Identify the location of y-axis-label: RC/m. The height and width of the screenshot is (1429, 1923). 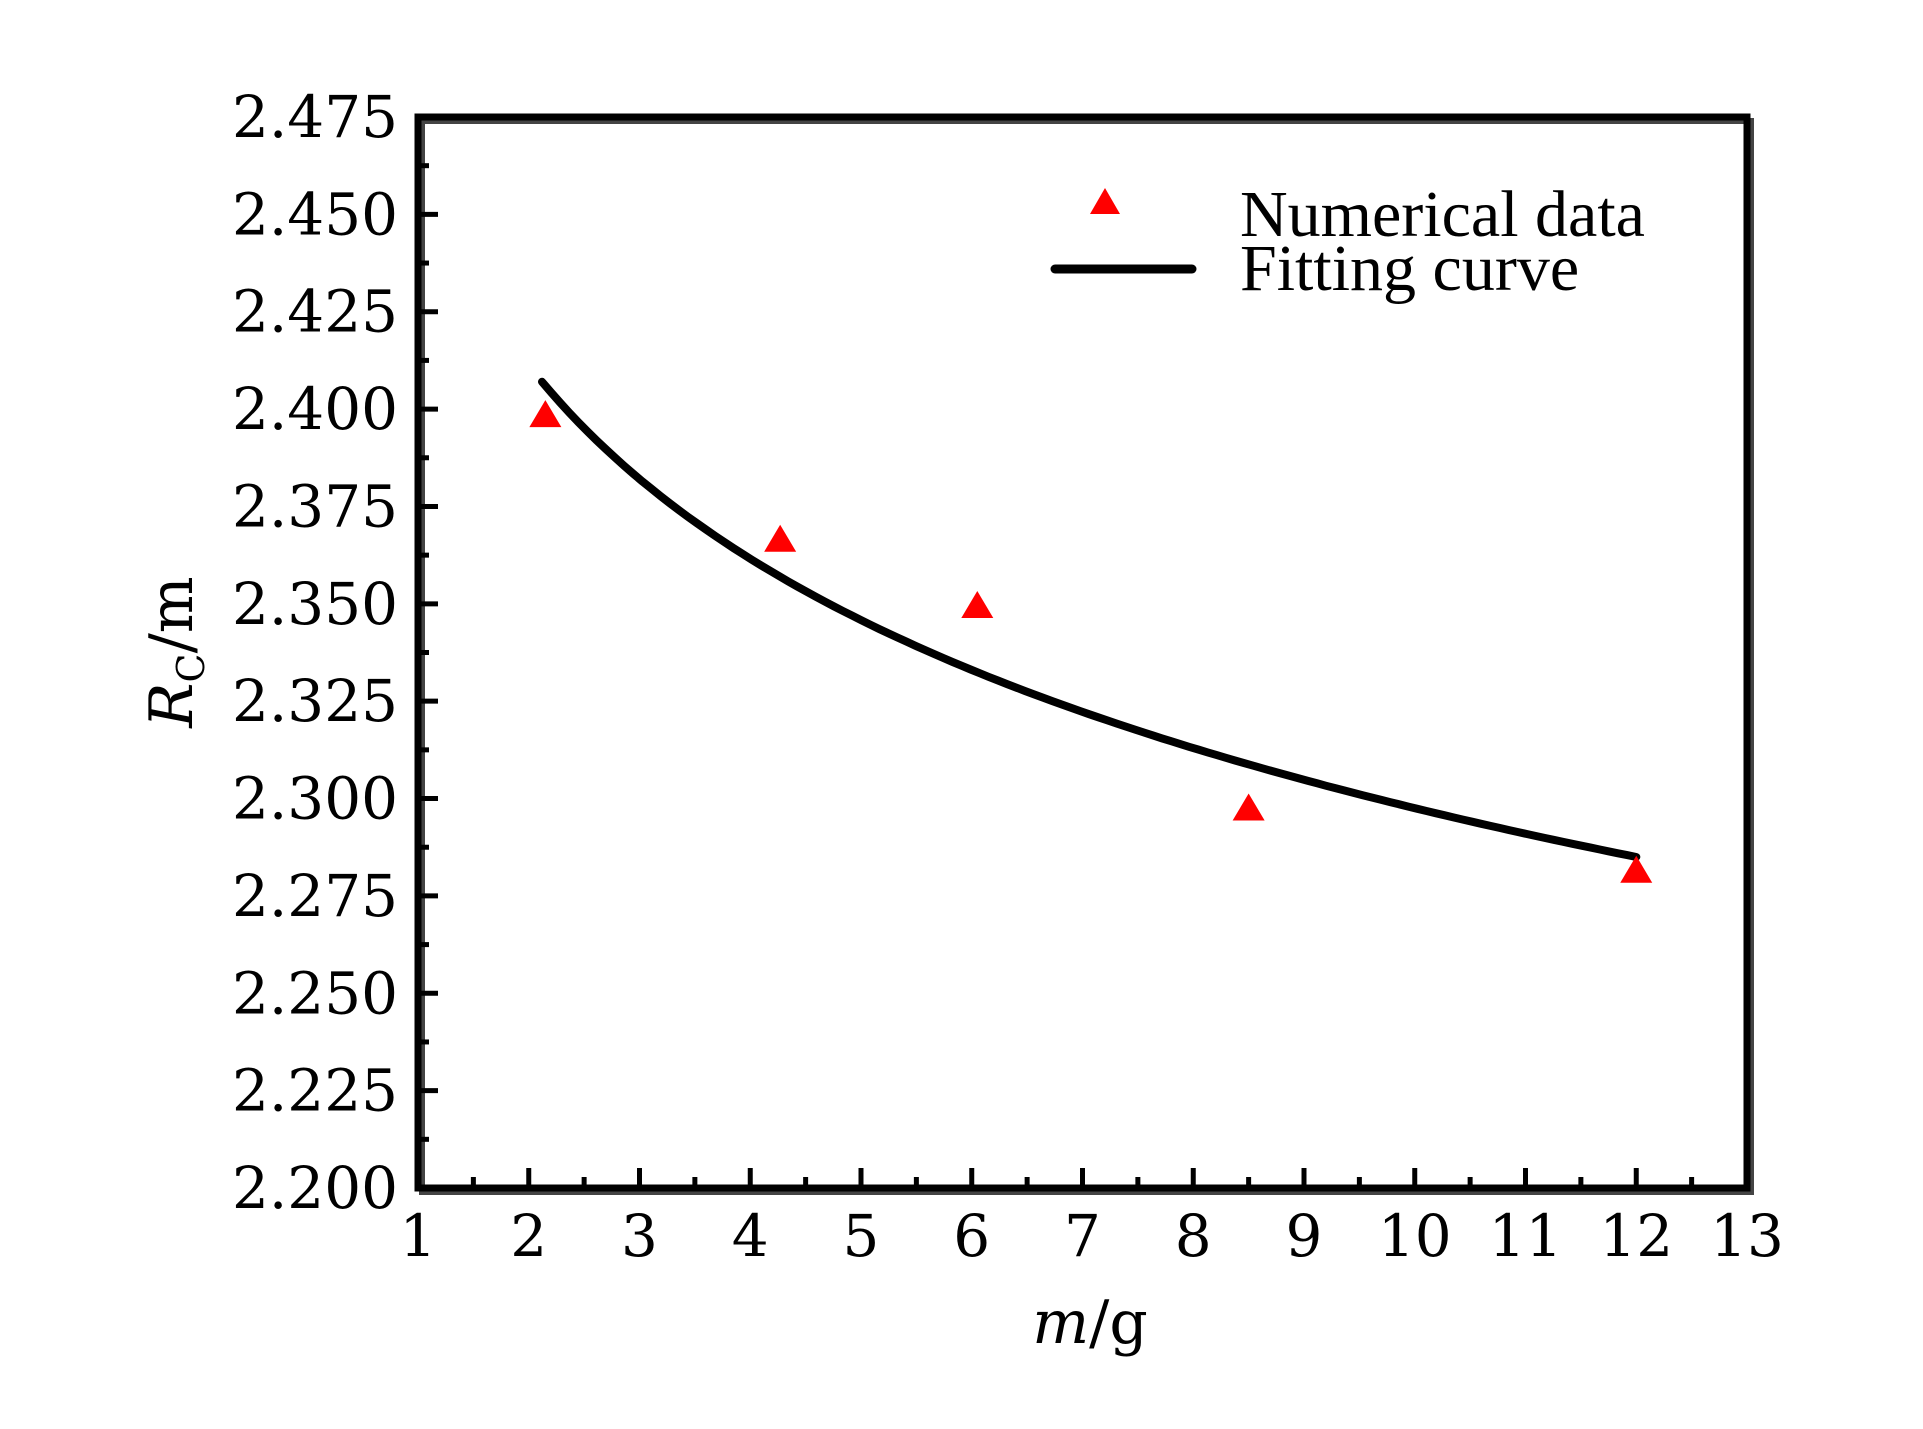
(175, 652).